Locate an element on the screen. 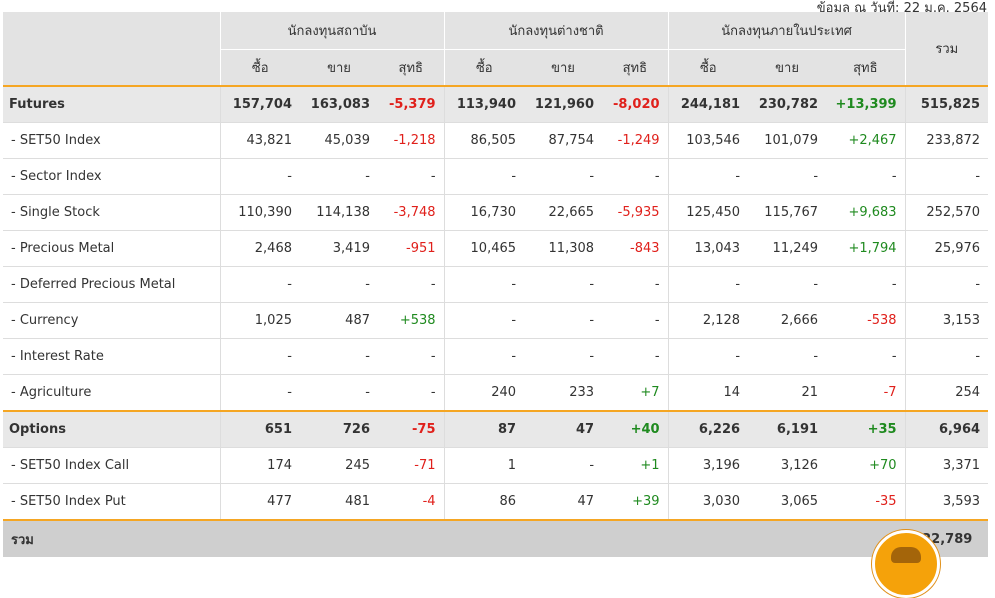  cell-sell: 11,308 is located at coordinates (563, 248).